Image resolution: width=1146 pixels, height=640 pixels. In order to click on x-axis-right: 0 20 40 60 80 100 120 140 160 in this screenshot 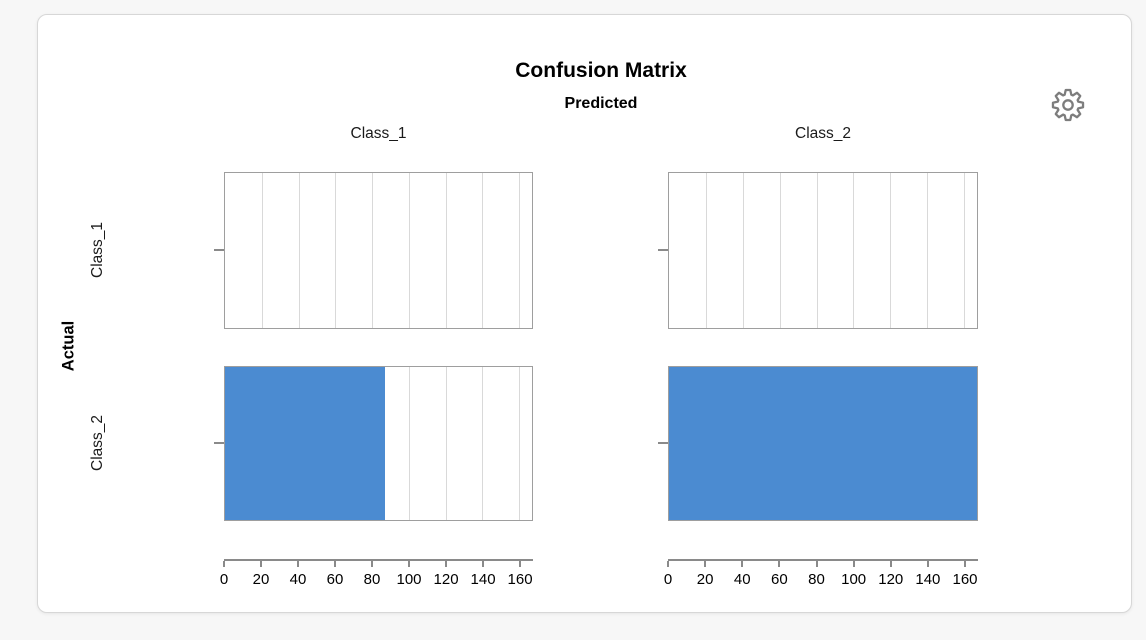, I will do `click(821, 581)`.